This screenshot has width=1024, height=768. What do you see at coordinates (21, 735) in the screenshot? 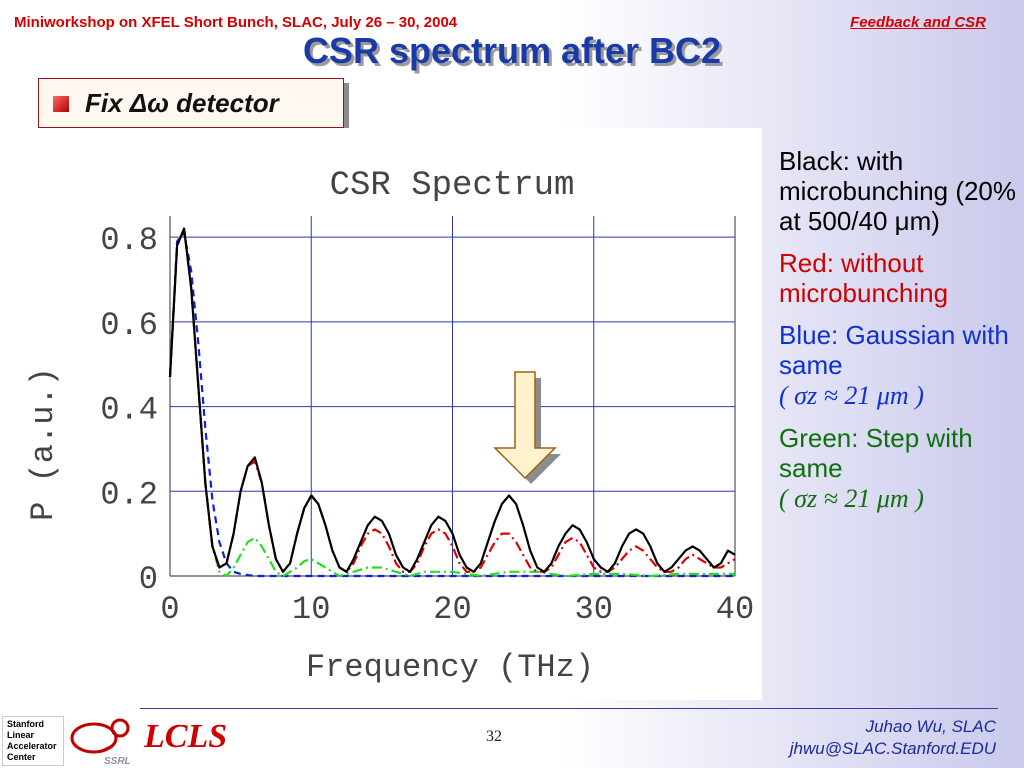
I see `slac-logo-line: Linear` at bounding box center [21, 735].